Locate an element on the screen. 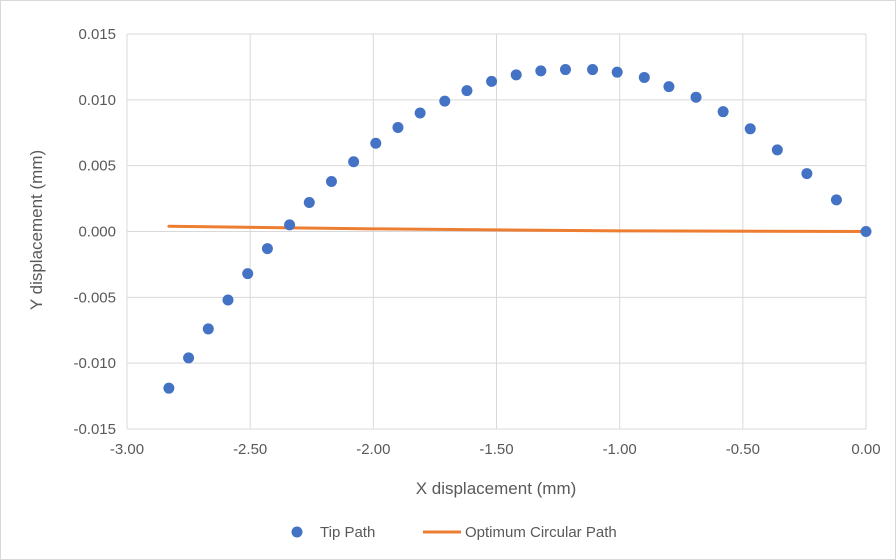 The width and height of the screenshot is (896, 560). y-tick-label: 0.000 is located at coordinates (97, 232).